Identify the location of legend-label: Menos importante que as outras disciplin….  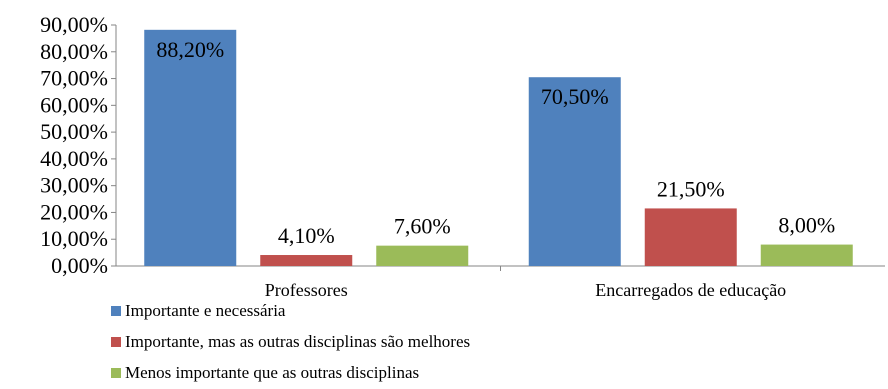
(272, 372).